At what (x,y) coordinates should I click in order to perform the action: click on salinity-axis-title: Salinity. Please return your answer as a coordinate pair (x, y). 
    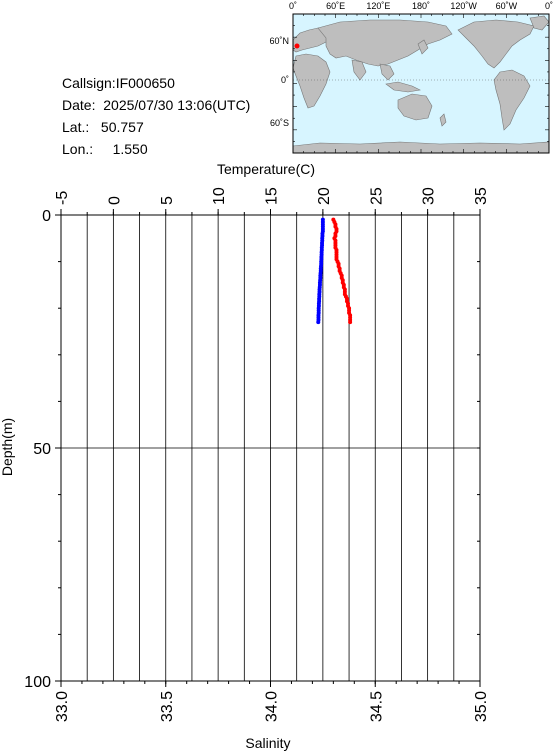
    Looking at the image, I should click on (267, 743).